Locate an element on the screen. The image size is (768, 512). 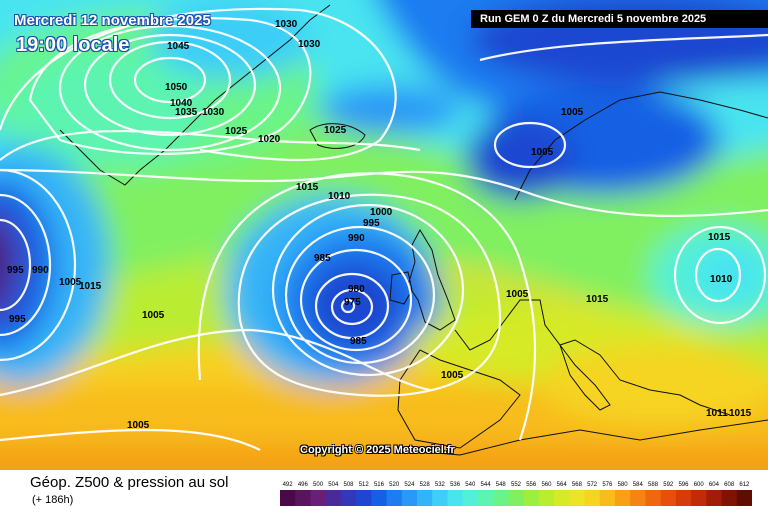
color-scale-label: 536 is located at coordinates (455, 485).